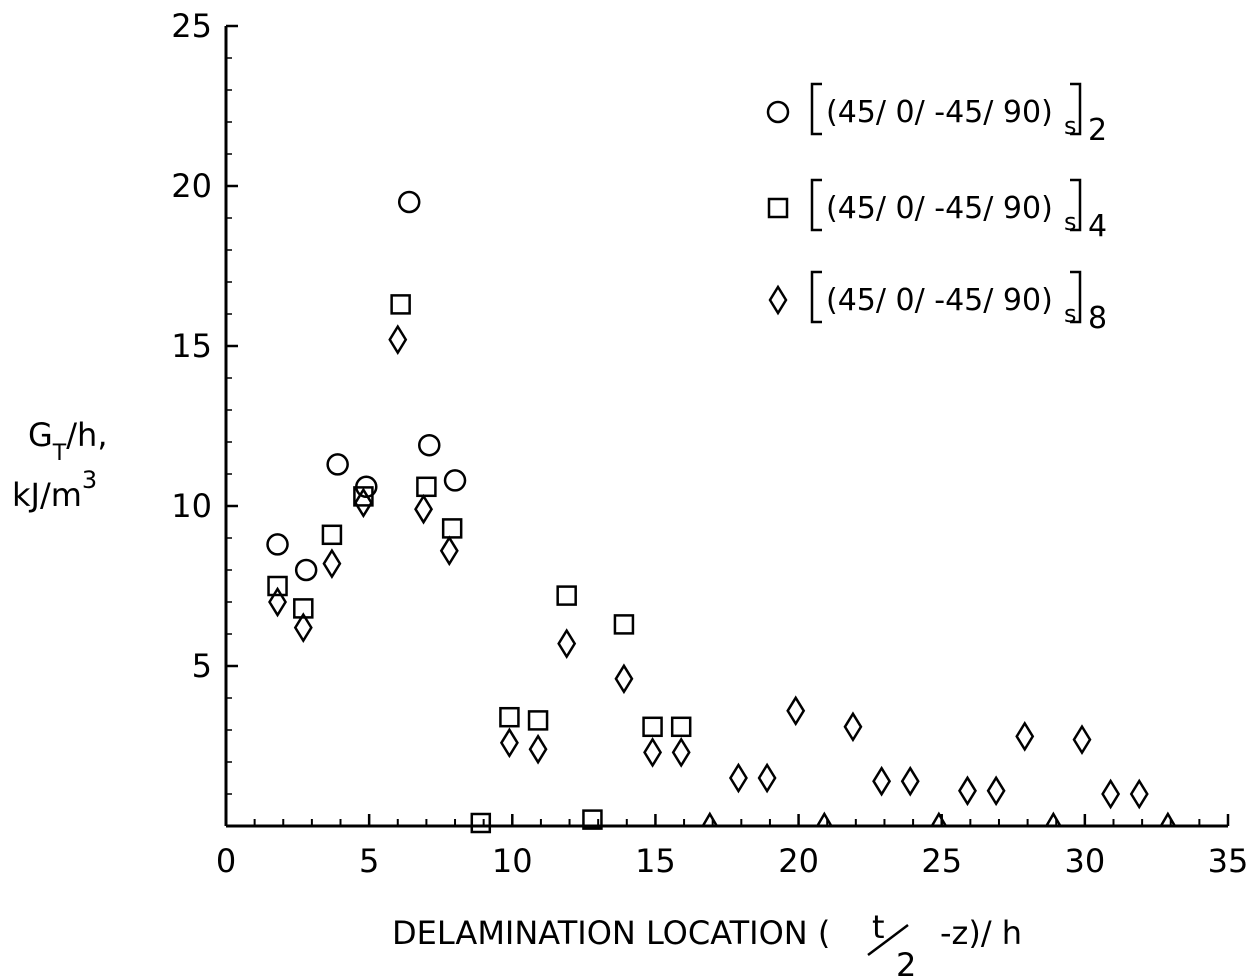  I want to click on legend-item: (45/ 0/ -45/ 90) s 4, so click(937, 211).